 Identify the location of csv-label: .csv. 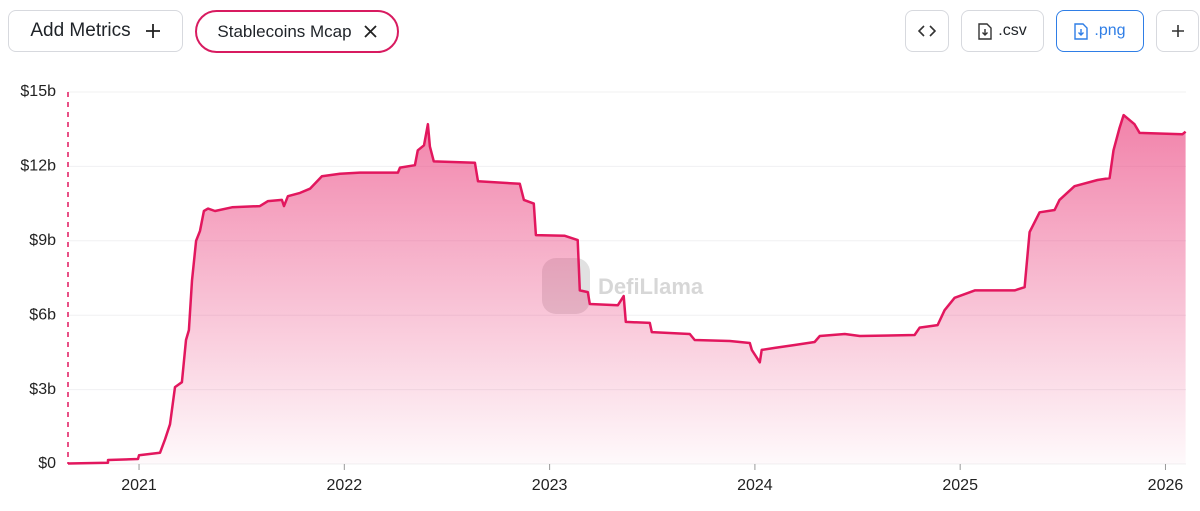
(1012, 30).